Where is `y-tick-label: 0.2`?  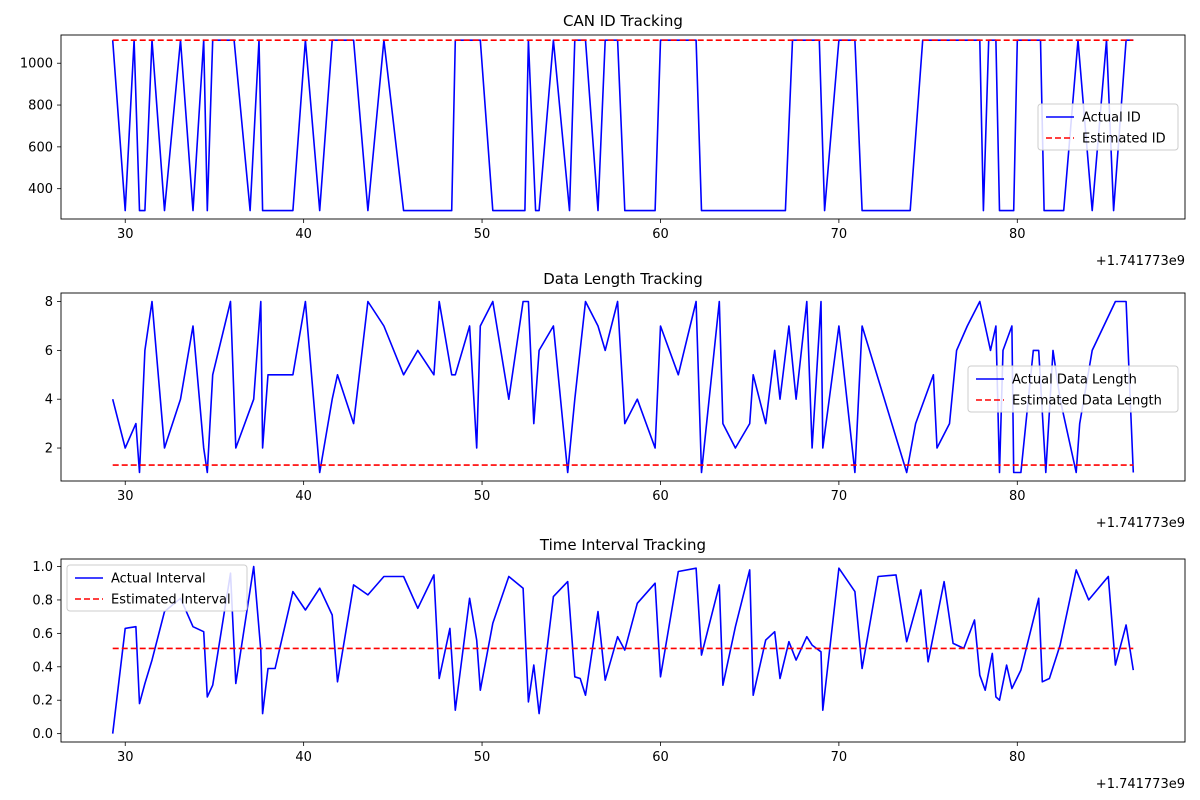 y-tick-label: 0.2 is located at coordinates (42, 701).